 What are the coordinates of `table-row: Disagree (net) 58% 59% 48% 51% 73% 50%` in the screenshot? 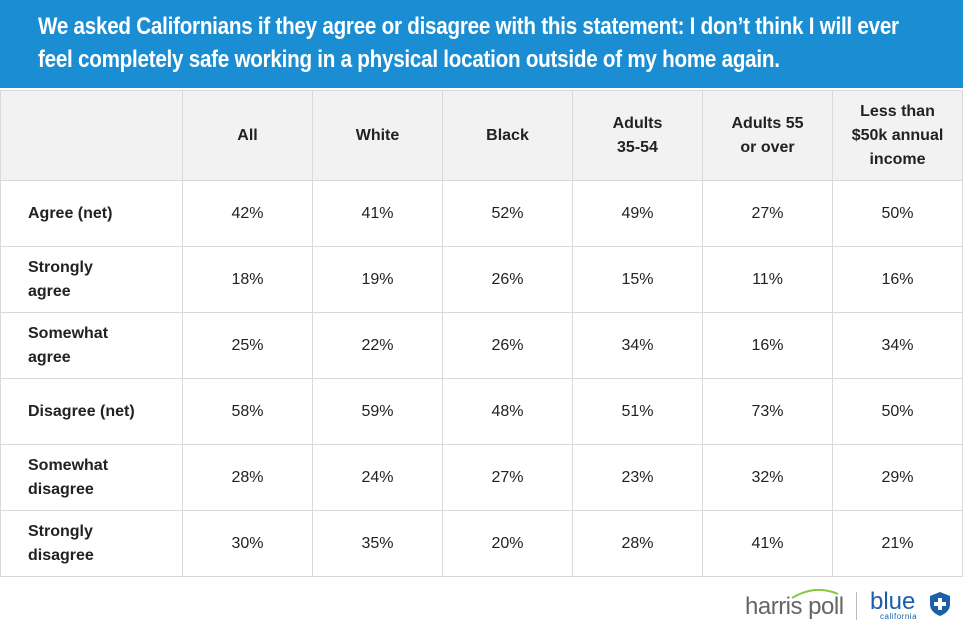 It's located at (481, 411).